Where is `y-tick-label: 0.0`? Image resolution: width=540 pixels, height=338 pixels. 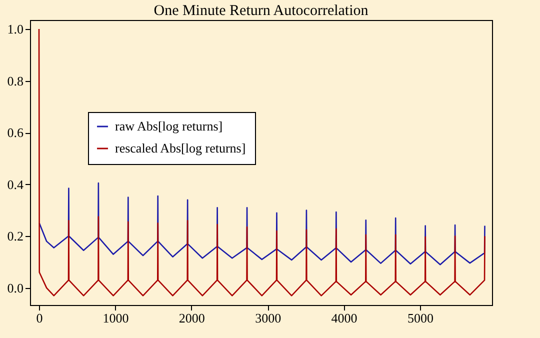
y-tick-label: 0.0 is located at coordinates (15, 288).